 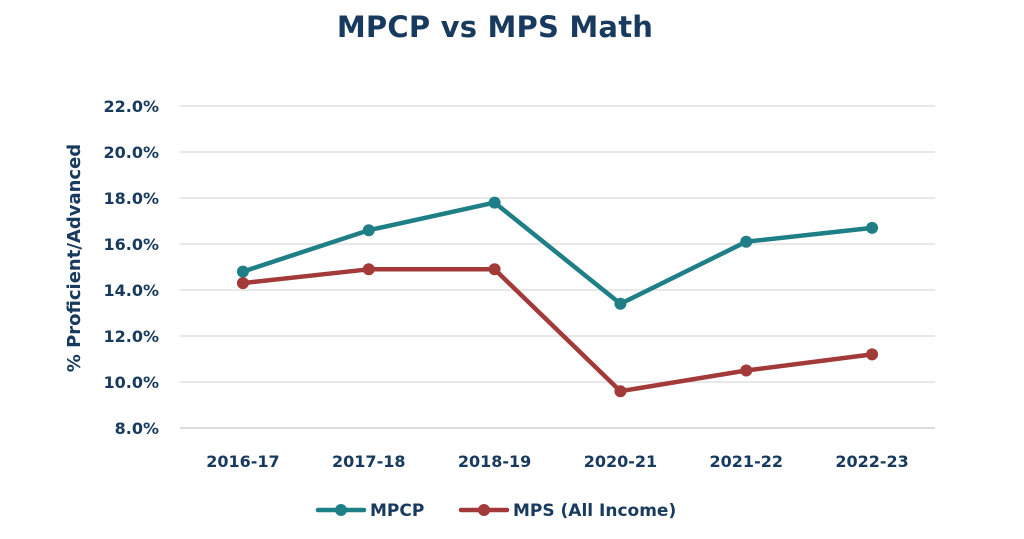 I want to click on y-tick-label: 8.0%, so click(x=137, y=428).